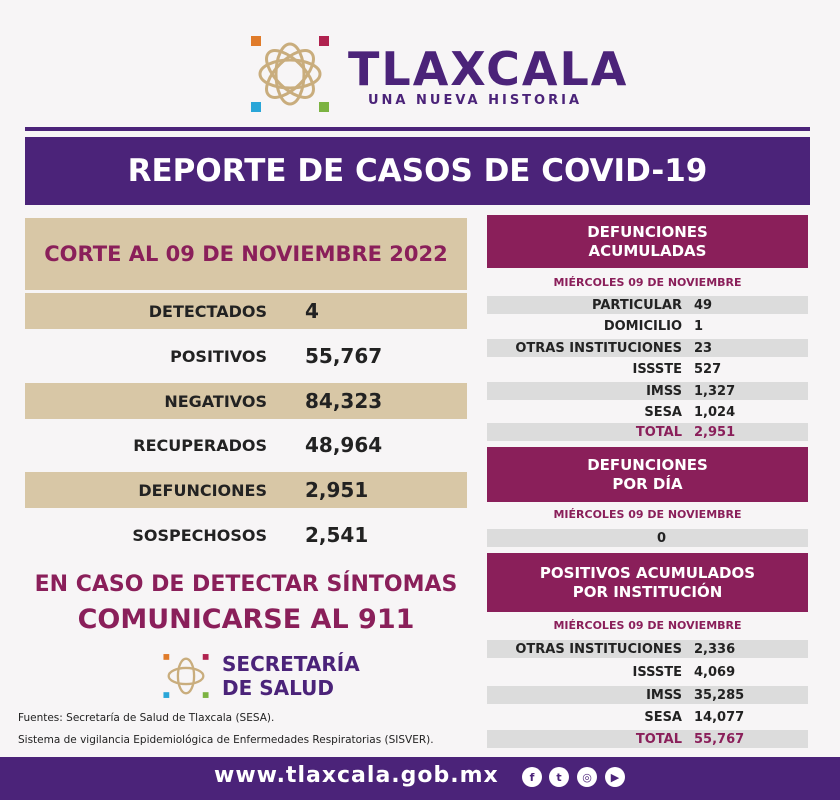 The width and height of the screenshot is (840, 800). I want to click on row-label: DOMICILIO, so click(642, 326).